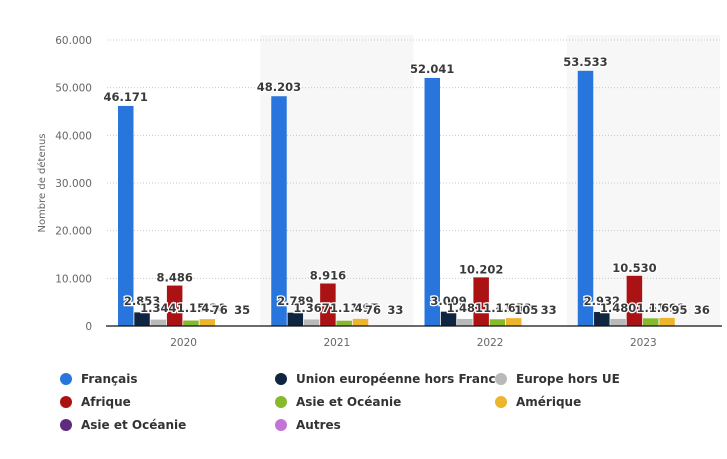 The width and height of the screenshot is (727, 459). What do you see at coordinates (73, 136) in the screenshot?
I see `y-tick-label: 40.000` at bounding box center [73, 136].